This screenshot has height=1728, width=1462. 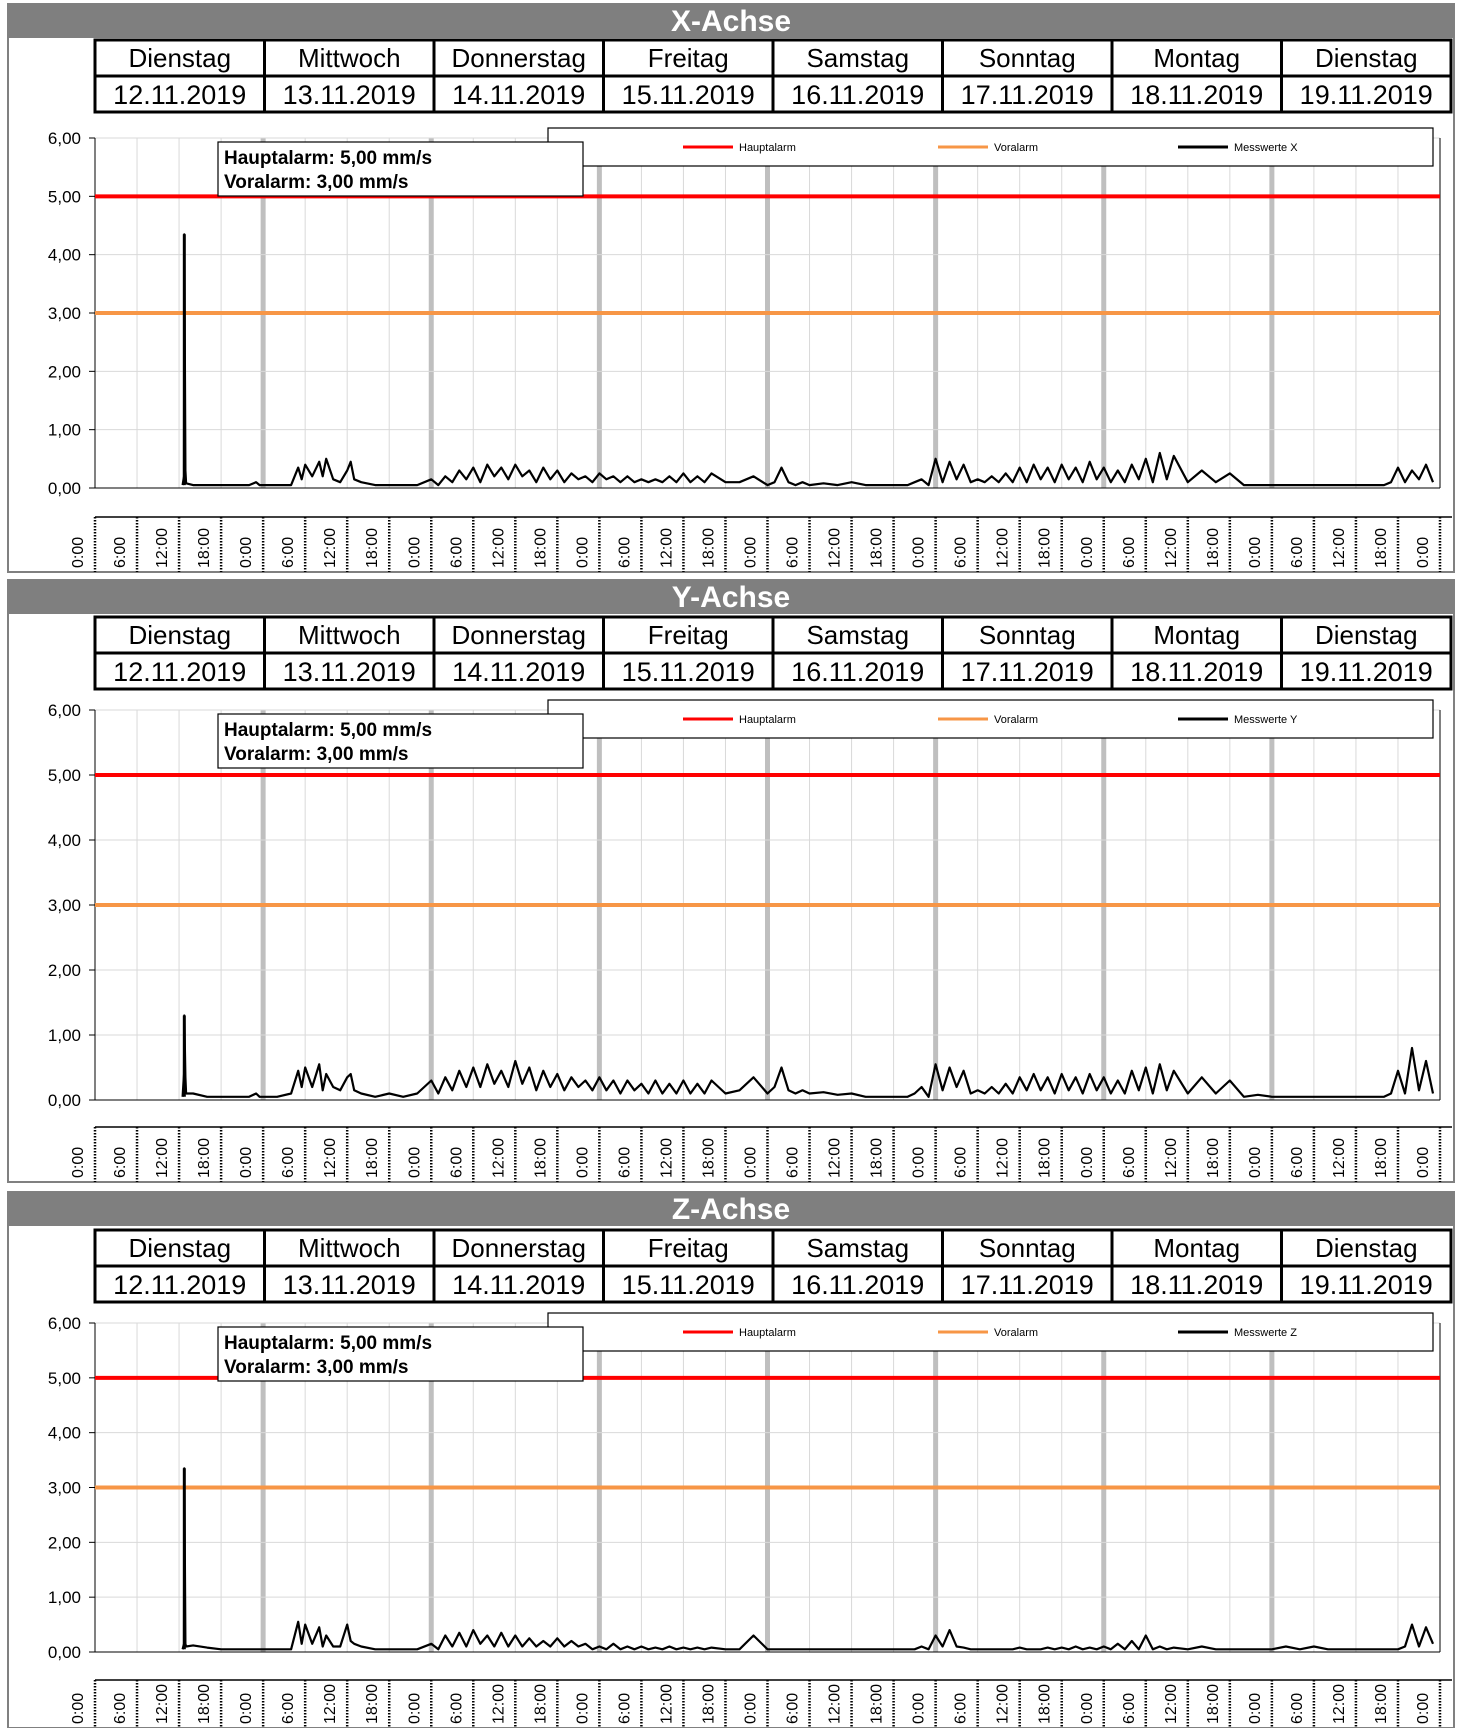 I want to click on y-tick-label: 0,00, so click(x=64, y=1652).